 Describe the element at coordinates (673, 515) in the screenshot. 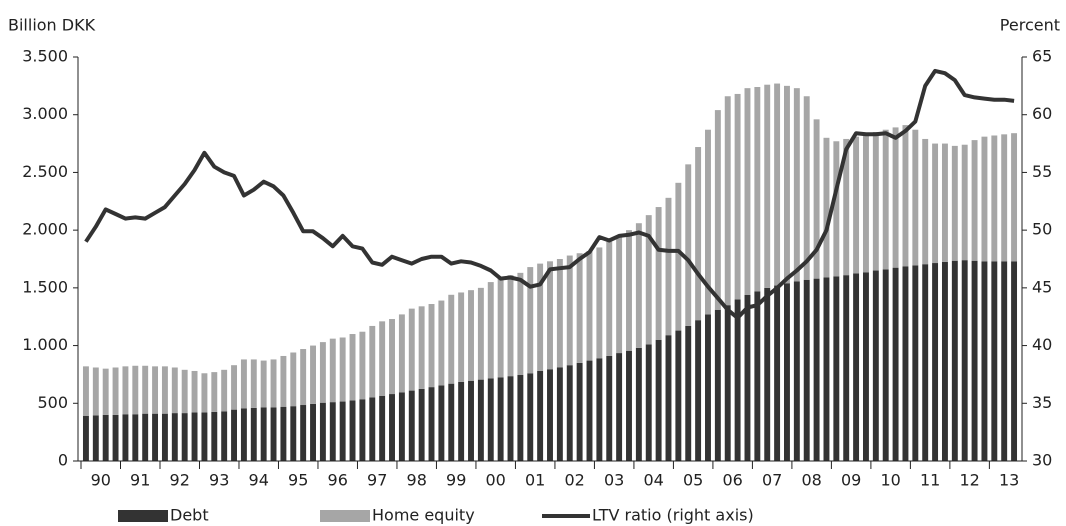

I see `legend-label: LTV ratio (right axis)` at that location.